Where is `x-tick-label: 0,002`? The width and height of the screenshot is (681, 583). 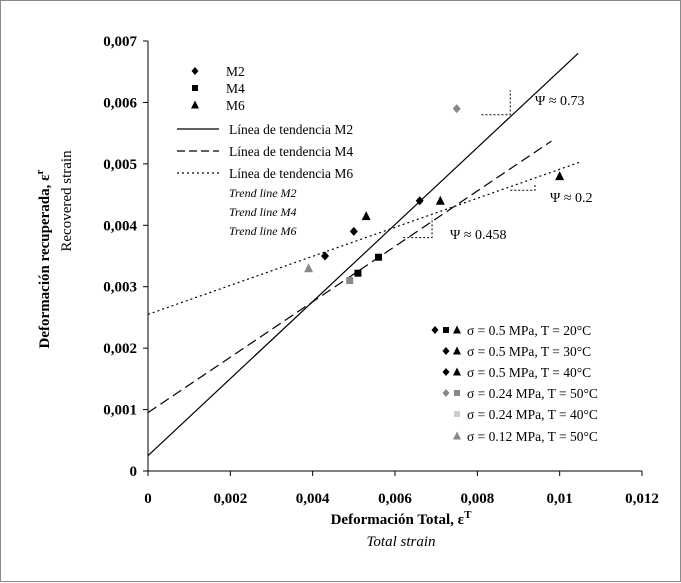
x-tick-label: 0,002 is located at coordinates (230, 499).